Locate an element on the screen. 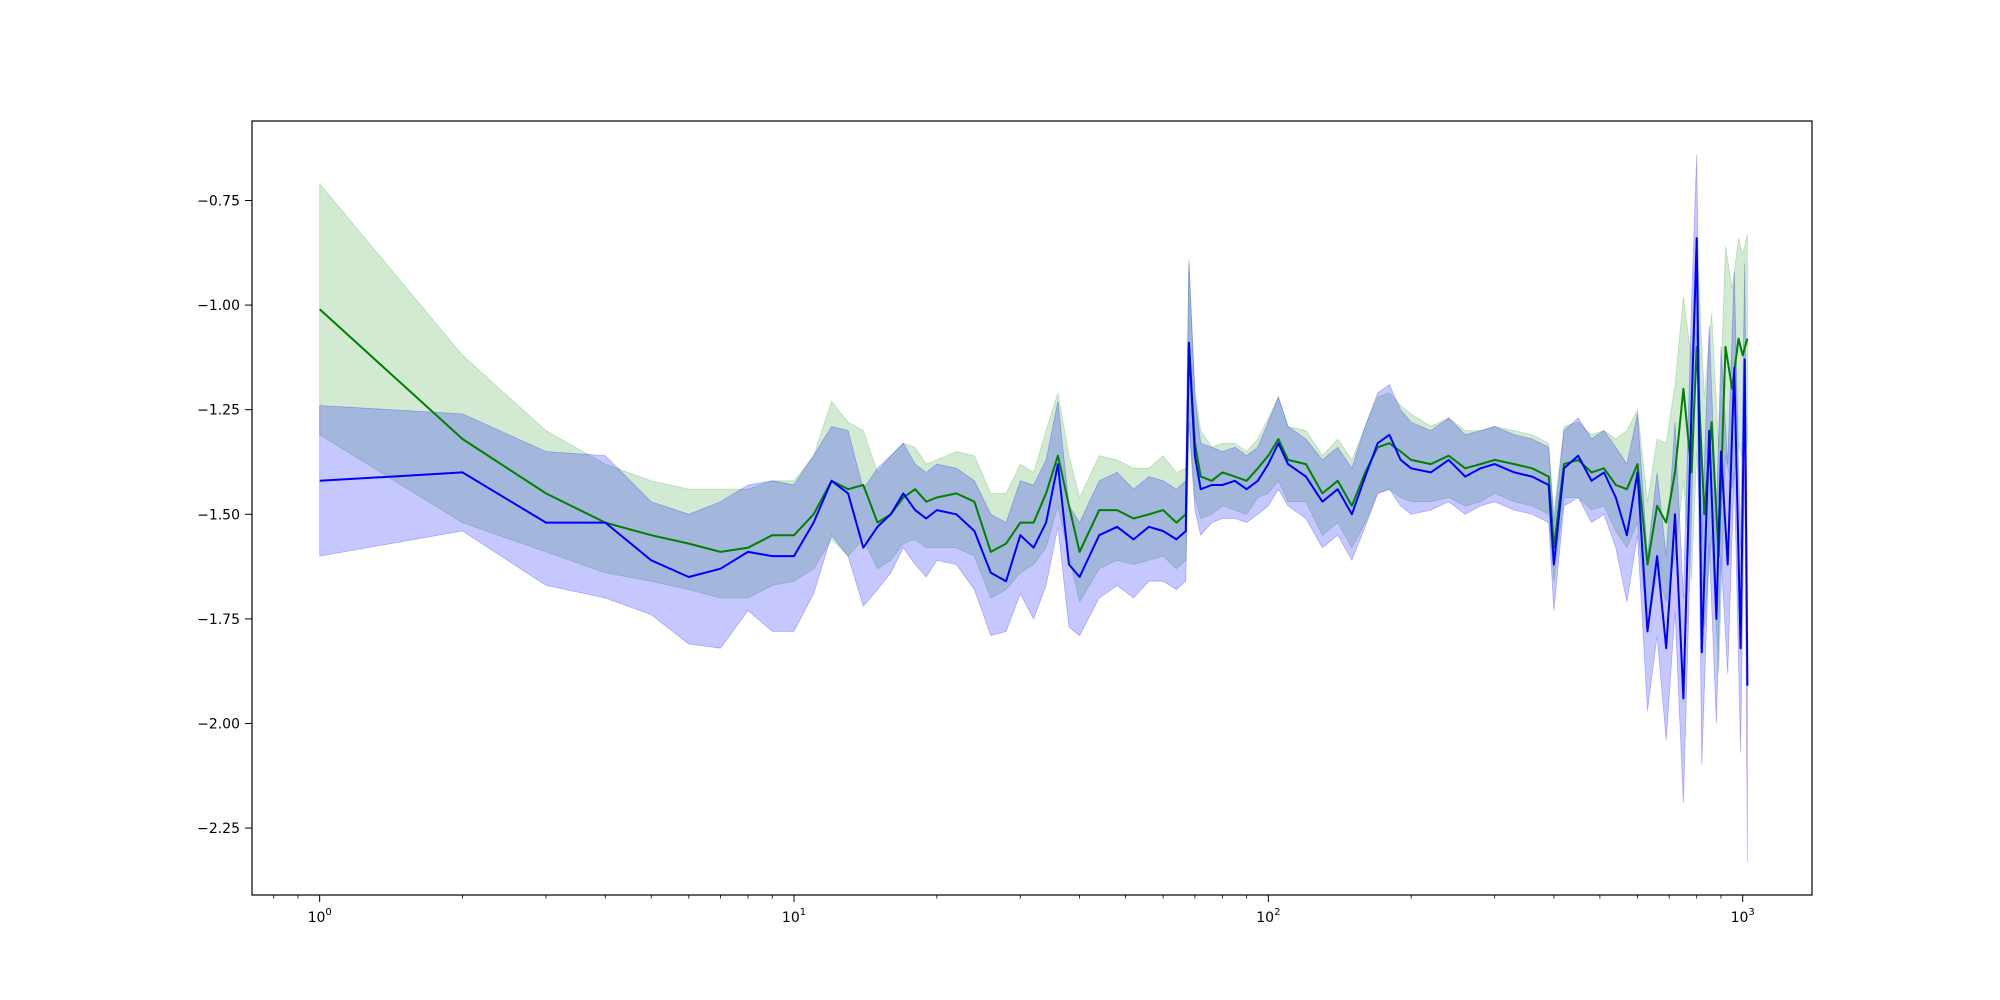 The width and height of the screenshot is (2000, 1000). x-tick-label: 10¹ is located at coordinates (794, 916).